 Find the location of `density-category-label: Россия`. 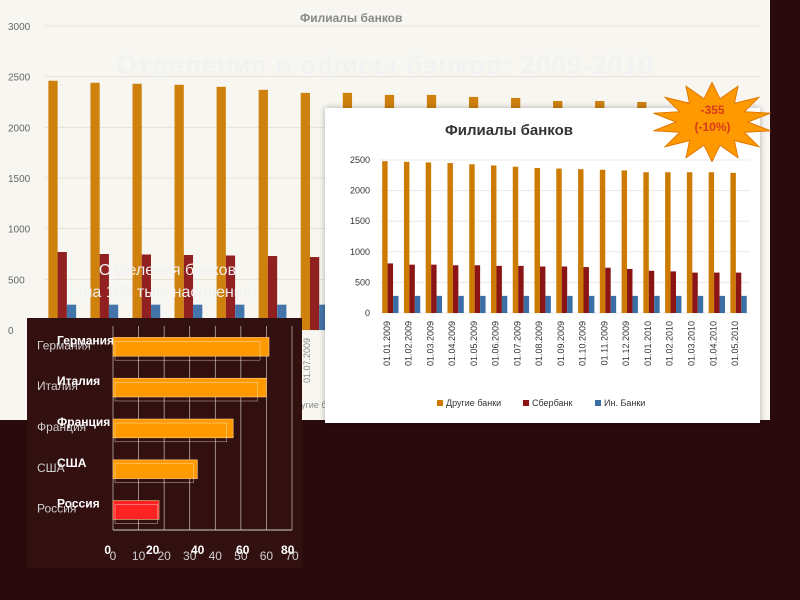

density-category-label: Россия is located at coordinates (56, 509).